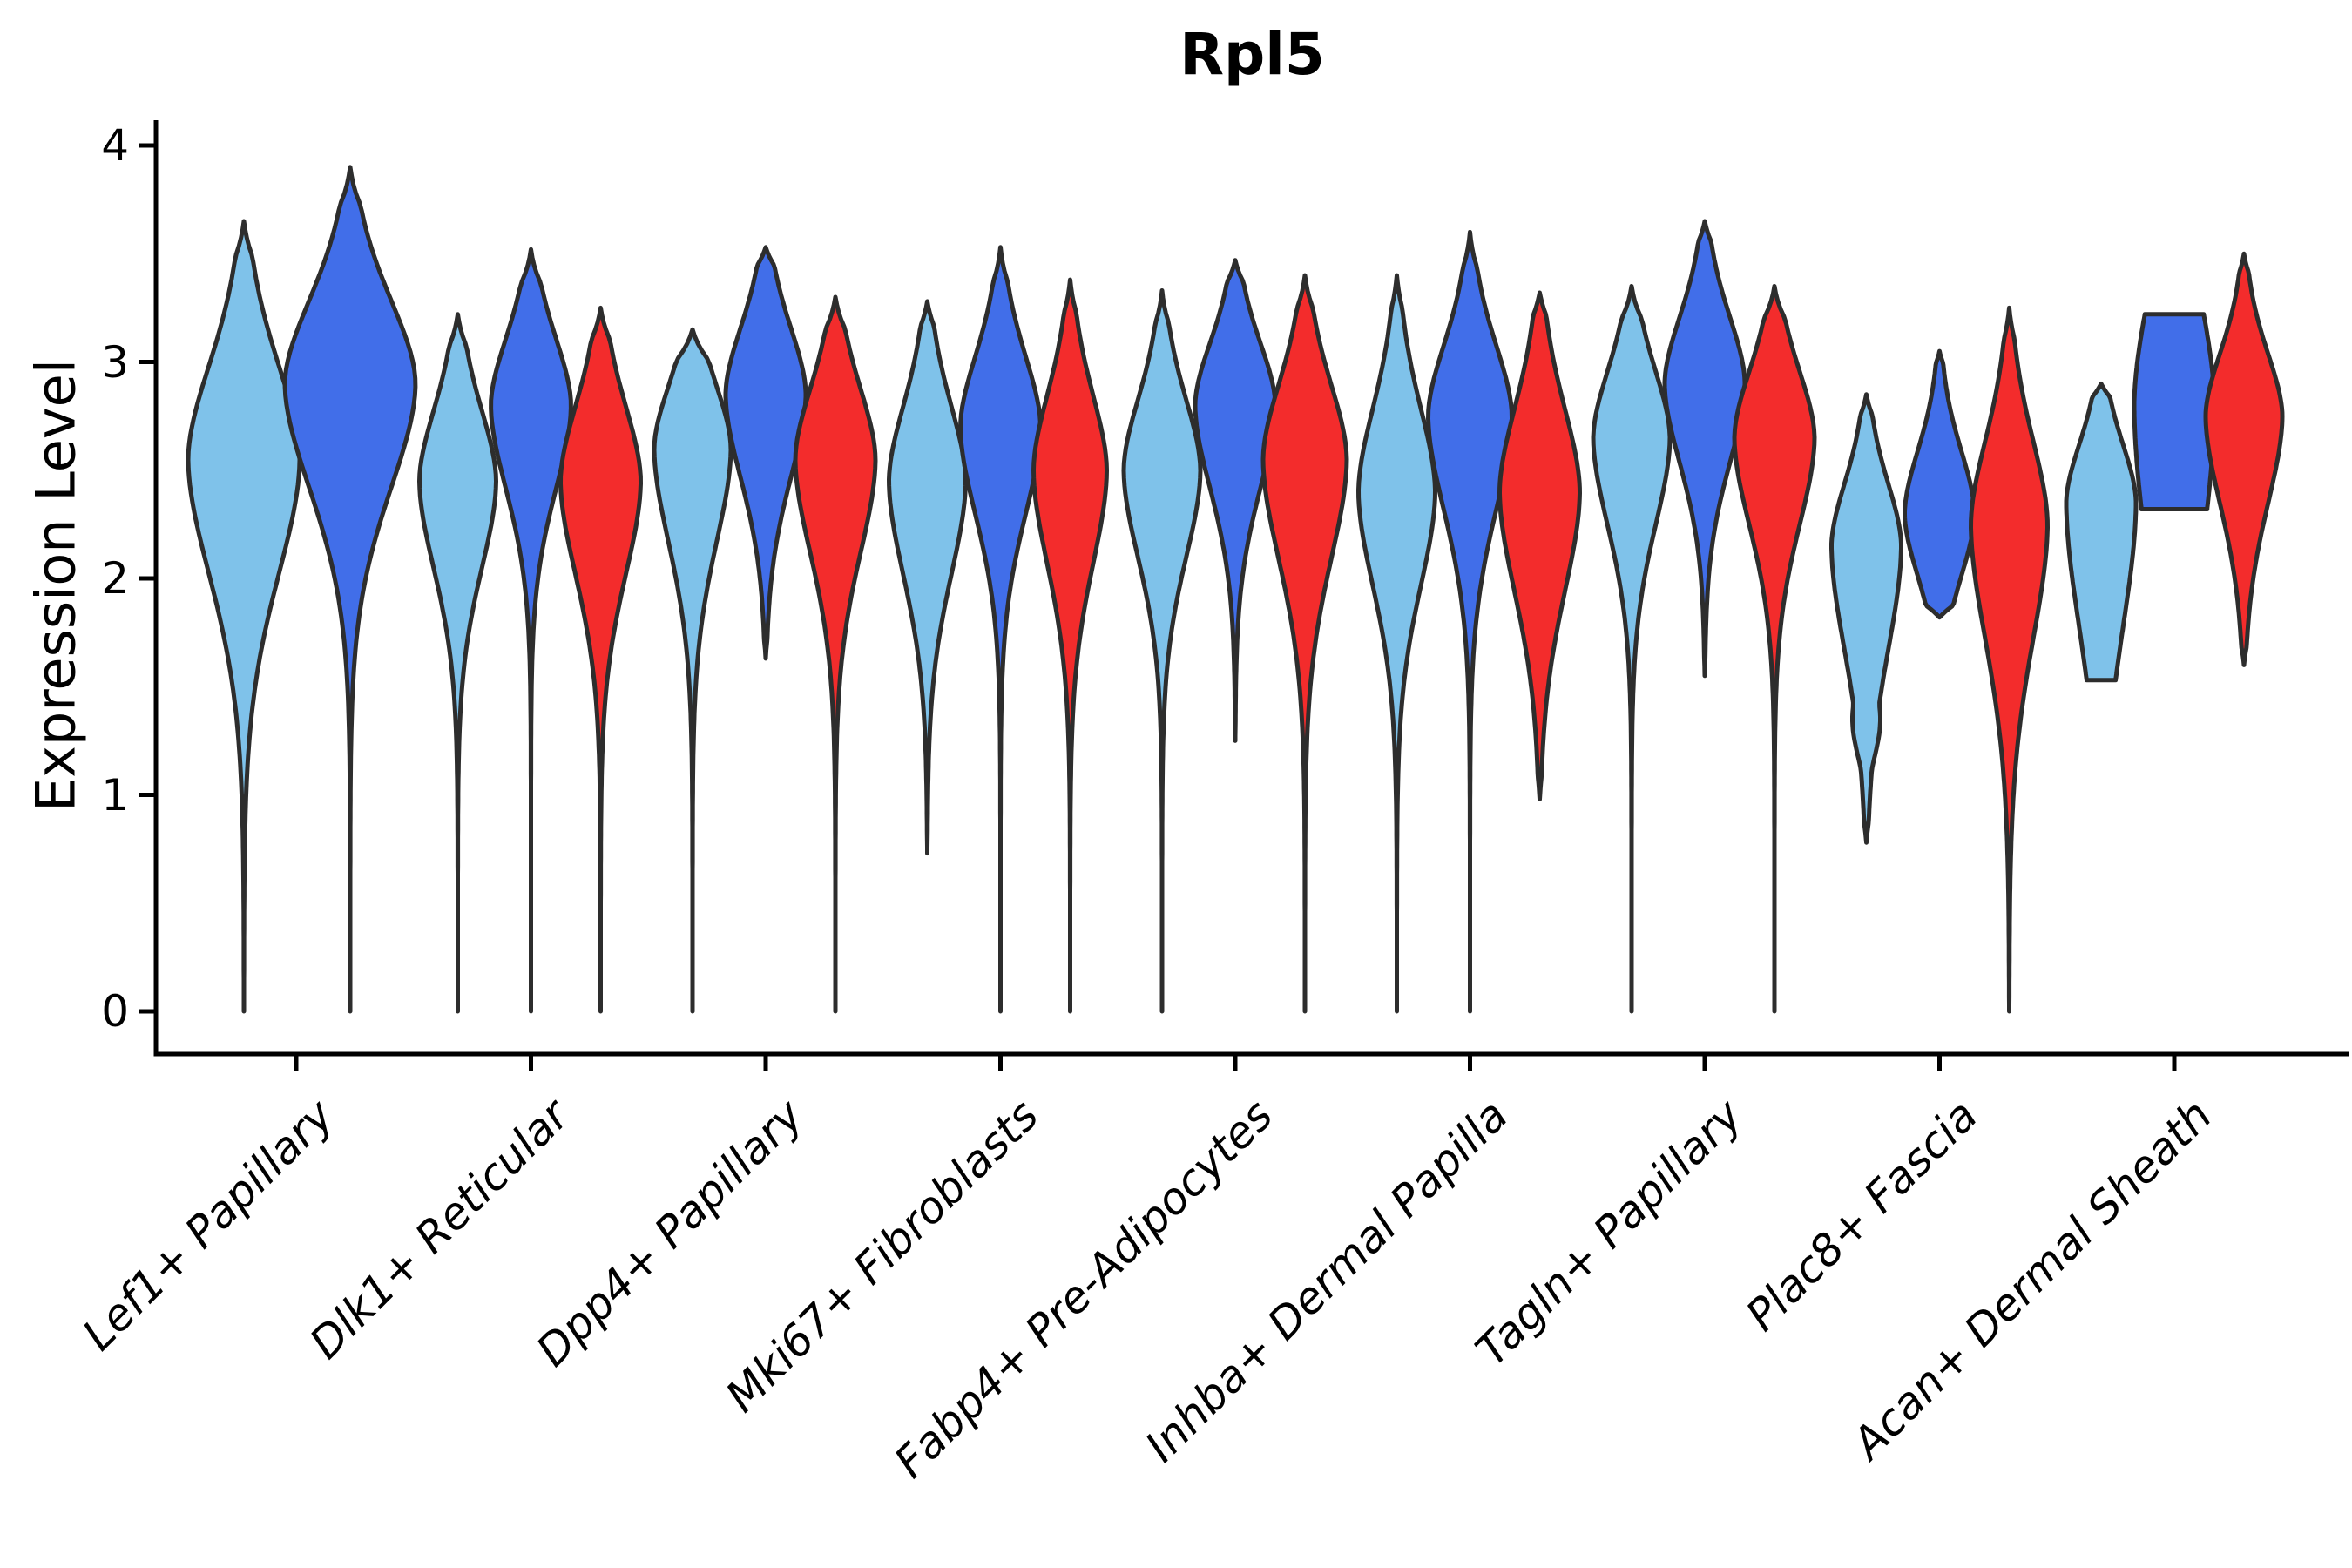 Image resolution: width=2352 pixels, height=1568 pixels. I want to click on y-tick-label-4: 4, so click(115, 145).